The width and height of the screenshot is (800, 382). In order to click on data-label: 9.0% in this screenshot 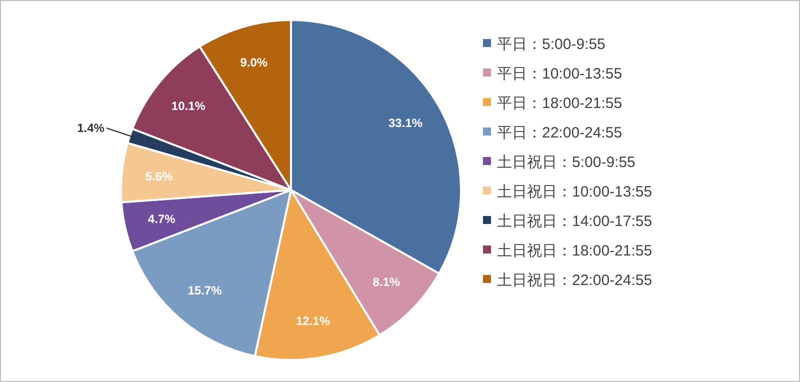, I will do `click(254, 63)`.